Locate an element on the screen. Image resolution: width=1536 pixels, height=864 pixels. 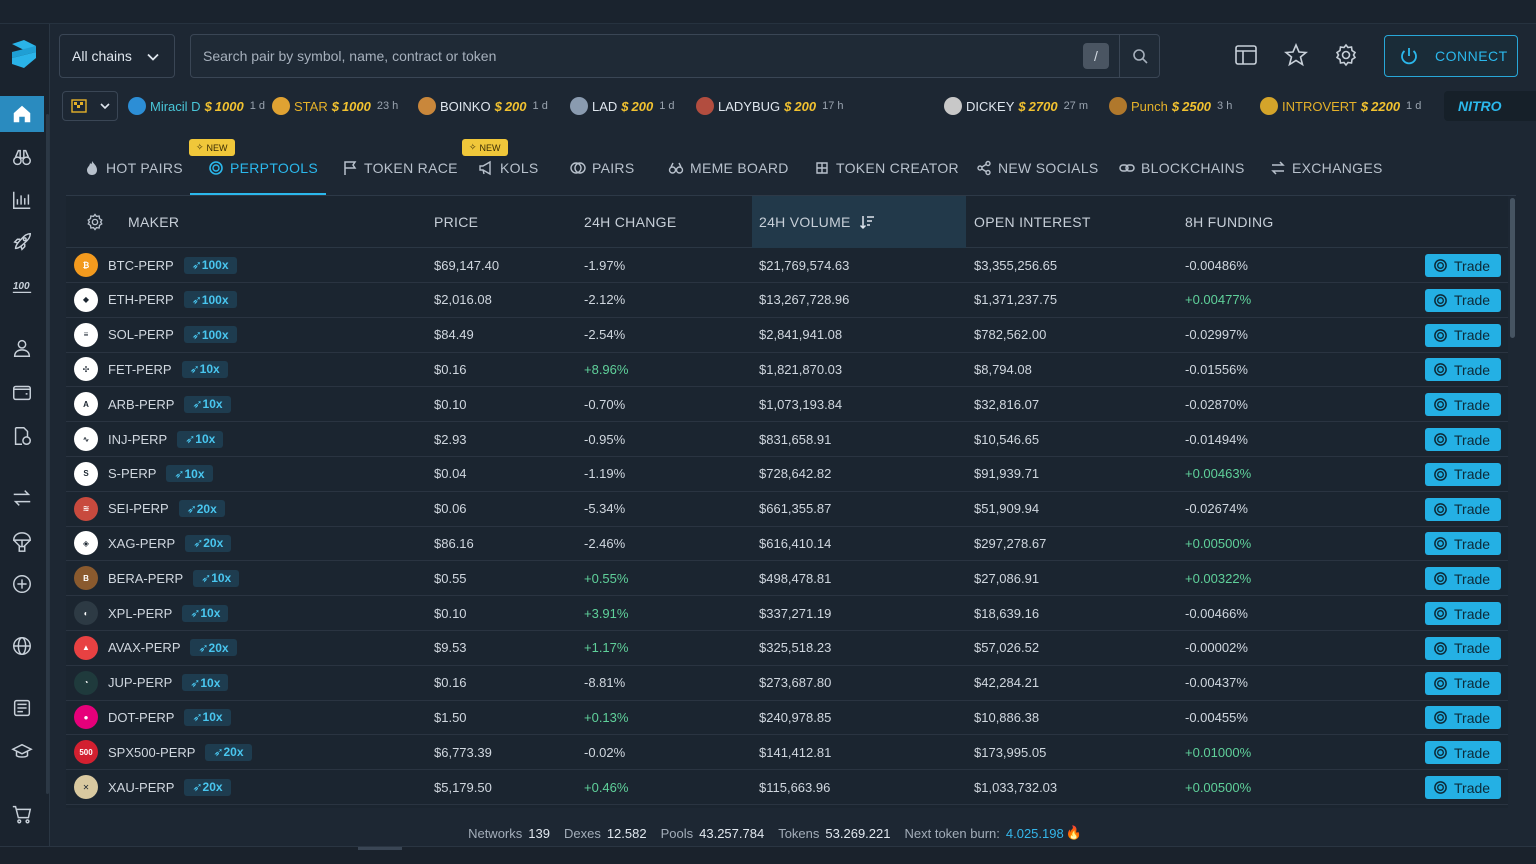
header-maker: MAKER is located at coordinates (154, 222).